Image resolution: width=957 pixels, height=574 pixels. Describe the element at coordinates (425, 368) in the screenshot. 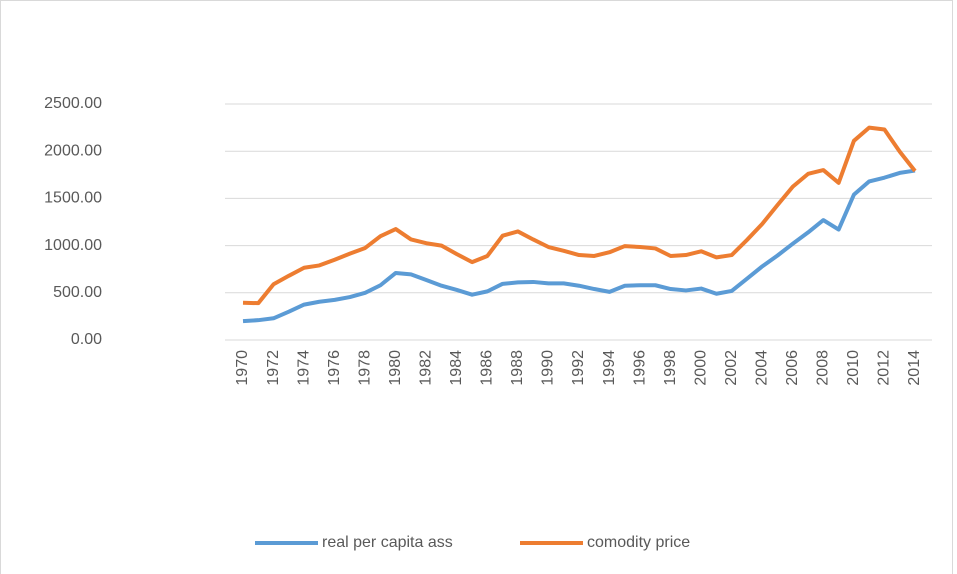

I see `x-tick-label: 1982` at that location.